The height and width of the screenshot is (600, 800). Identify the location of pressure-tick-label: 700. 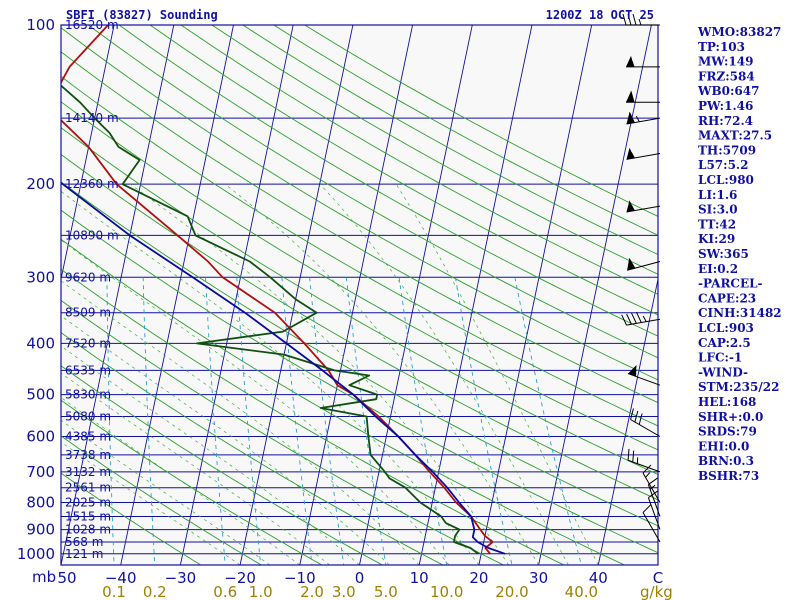
(40, 472).